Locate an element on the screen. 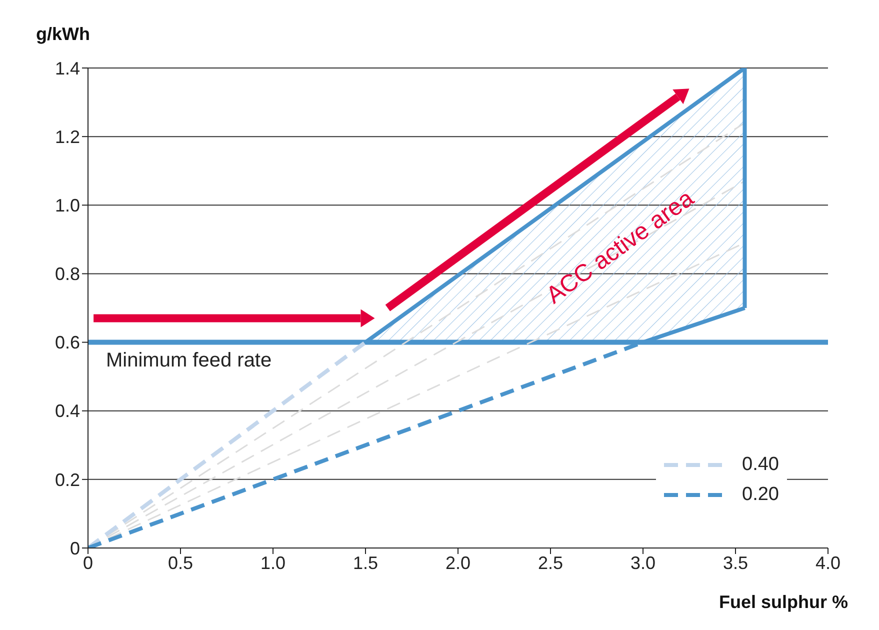 This screenshot has width=879, height=630. y-tick-label: 0.2 is located at coordinates (67, 480).